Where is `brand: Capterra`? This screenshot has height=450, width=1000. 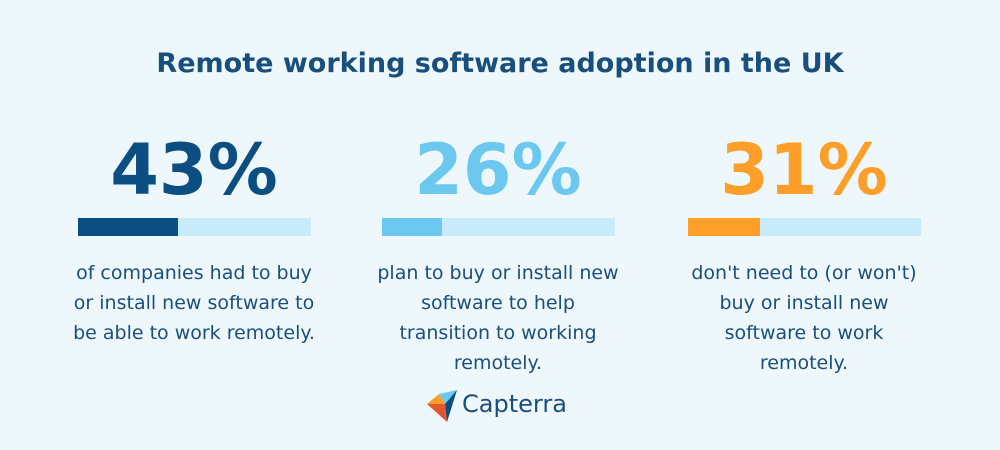 brand: Capterra is located at coordinates (514, 404).